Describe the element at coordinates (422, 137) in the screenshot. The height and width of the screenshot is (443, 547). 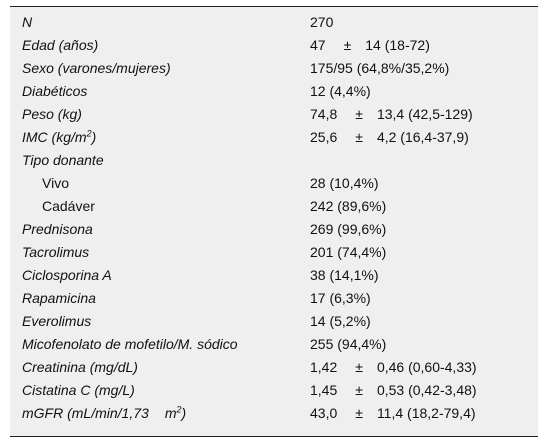
I see `sd-range: 4,2 (16,4-37,9)` at that location.